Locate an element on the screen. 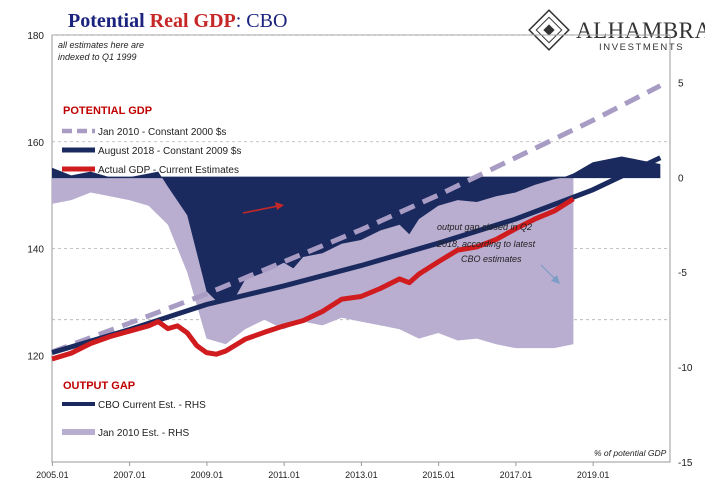 Image resolution: width=705 pixels, height=494 pixels. chart-title: Potential Real GDP: CBO is located at coordinates (177, 21).